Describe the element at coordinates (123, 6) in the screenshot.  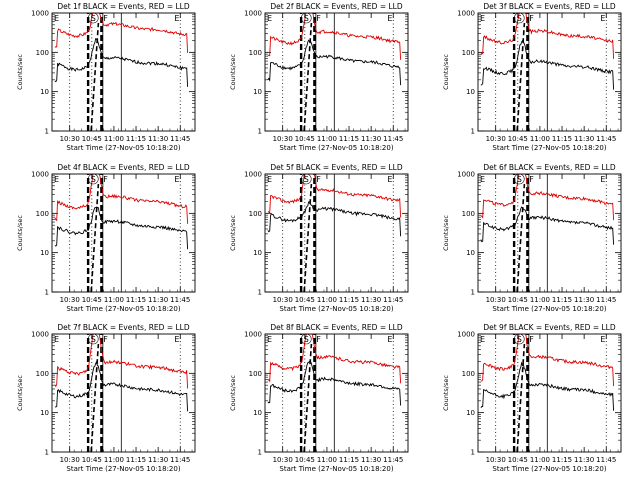
I see `panel-title: Det 1f BLACK = Events, RED = LLD` at that location.